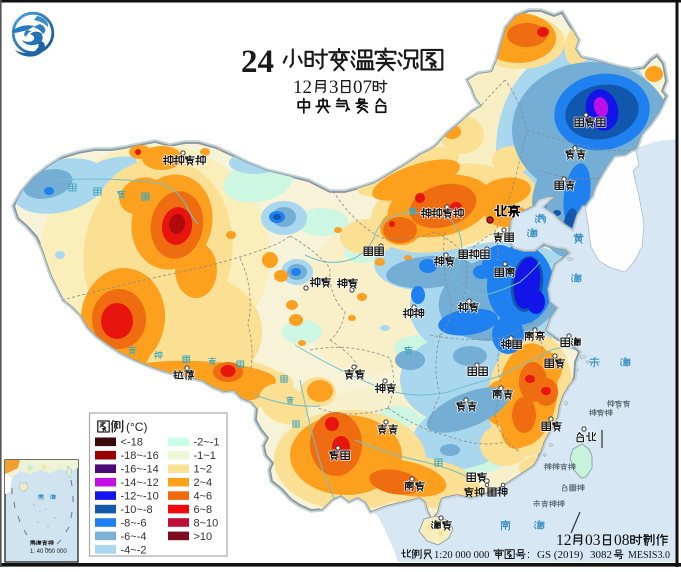  Describe the element at coordinates (203, 483) in the screenshot. I see `svg-text: 2~4` at that location.